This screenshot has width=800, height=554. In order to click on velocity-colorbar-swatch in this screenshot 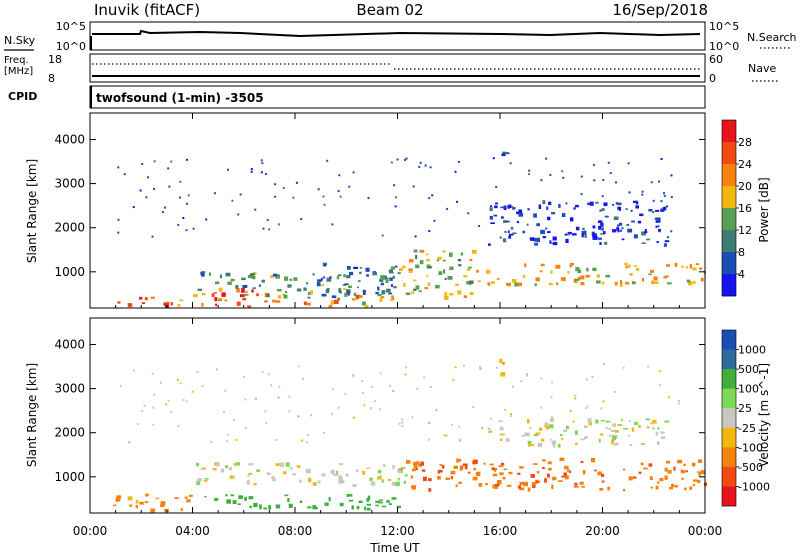, I will do `click(729, 457)`.